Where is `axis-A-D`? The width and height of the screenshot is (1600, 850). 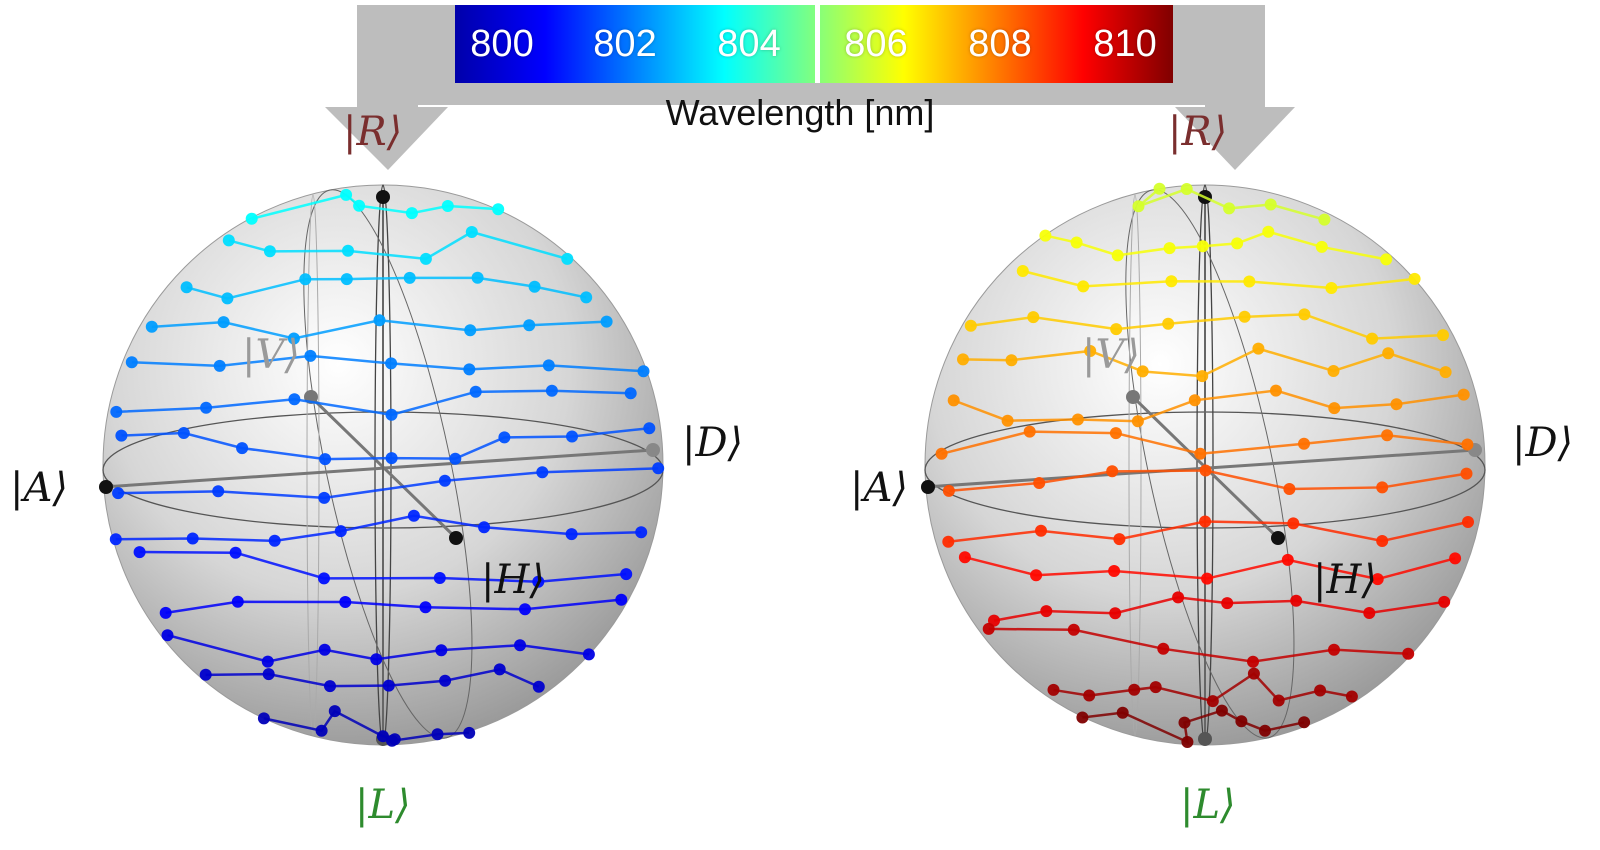 axis-A-D is located at coordinates (378, 468).